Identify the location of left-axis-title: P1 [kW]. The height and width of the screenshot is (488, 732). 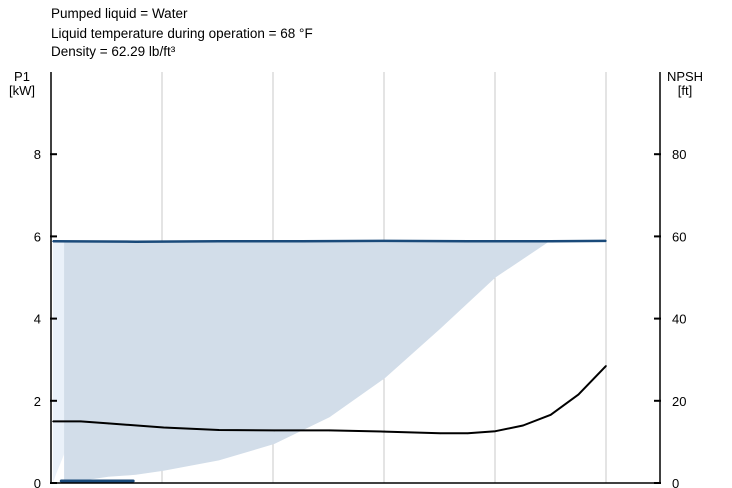
(22, 84).